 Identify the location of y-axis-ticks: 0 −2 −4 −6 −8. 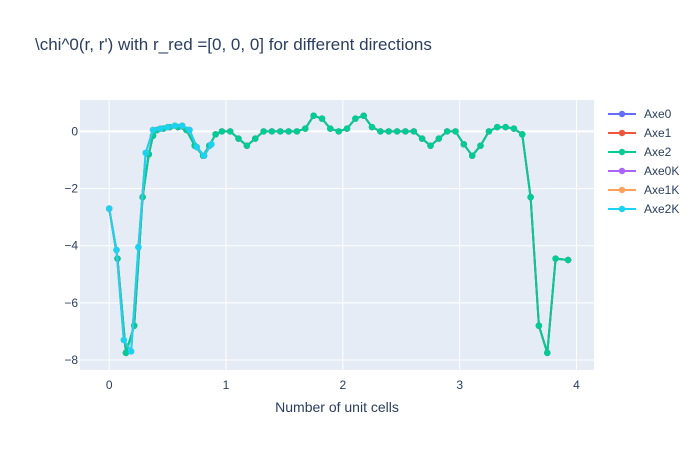
(71, 245).